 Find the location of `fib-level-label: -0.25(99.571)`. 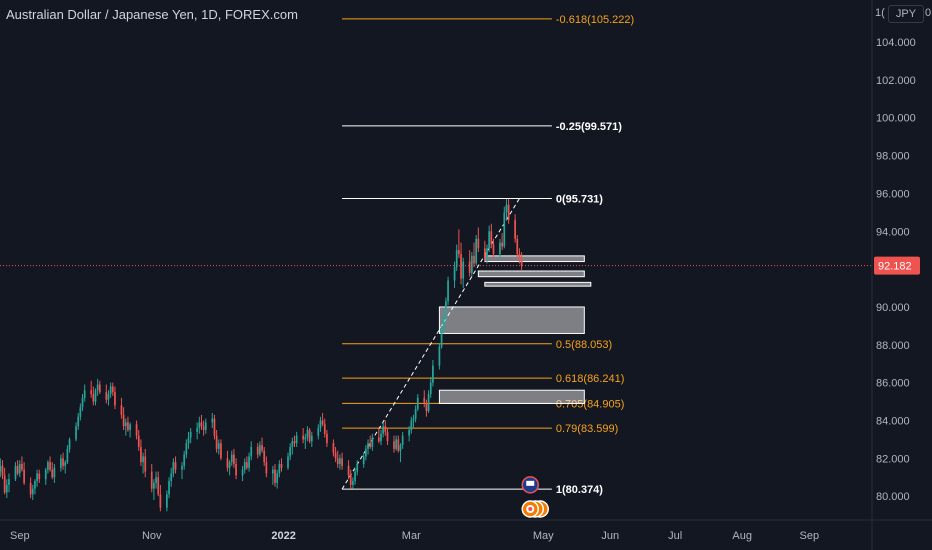

fib-level-label: -0.25(99.571) is located at coordinates (589, 127).